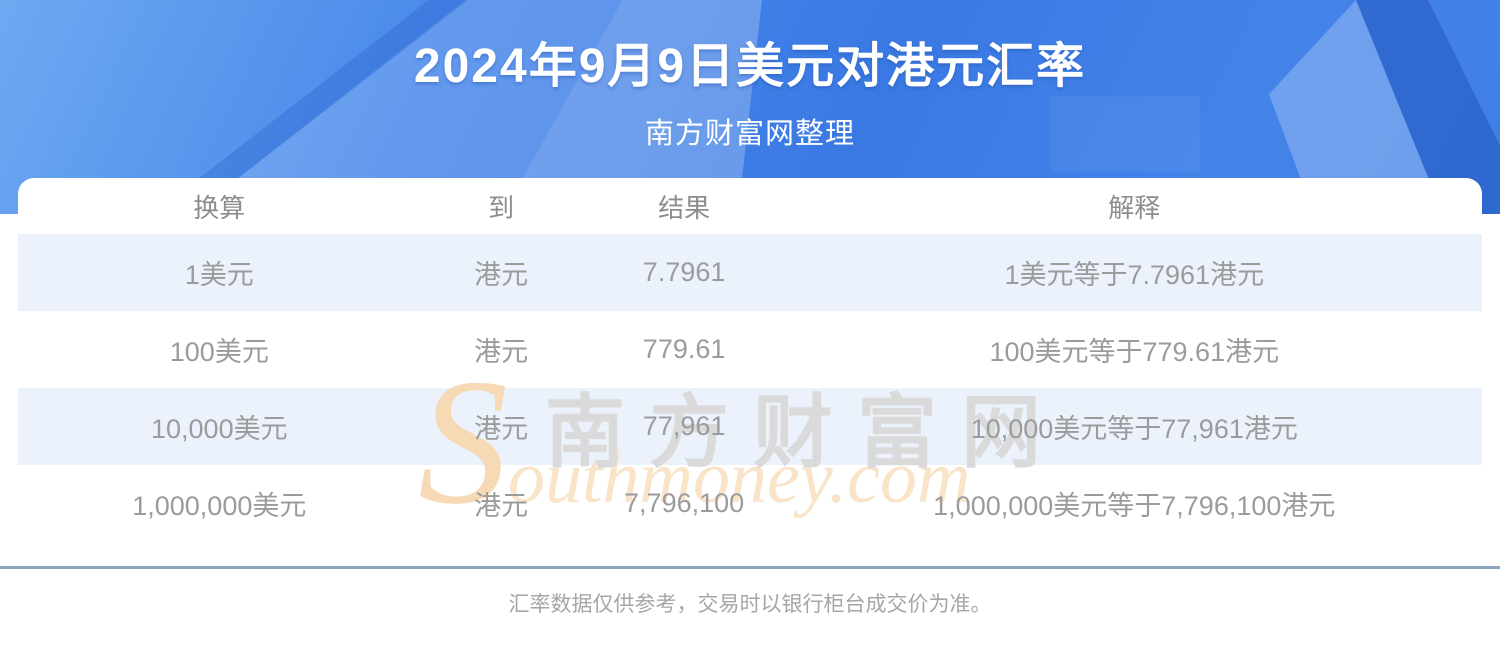  What do you see at coordinates (750, 206) in the screenshot?
I see `table-header-row: 换算 到 结果 解释` at bounding box center [750, 206].